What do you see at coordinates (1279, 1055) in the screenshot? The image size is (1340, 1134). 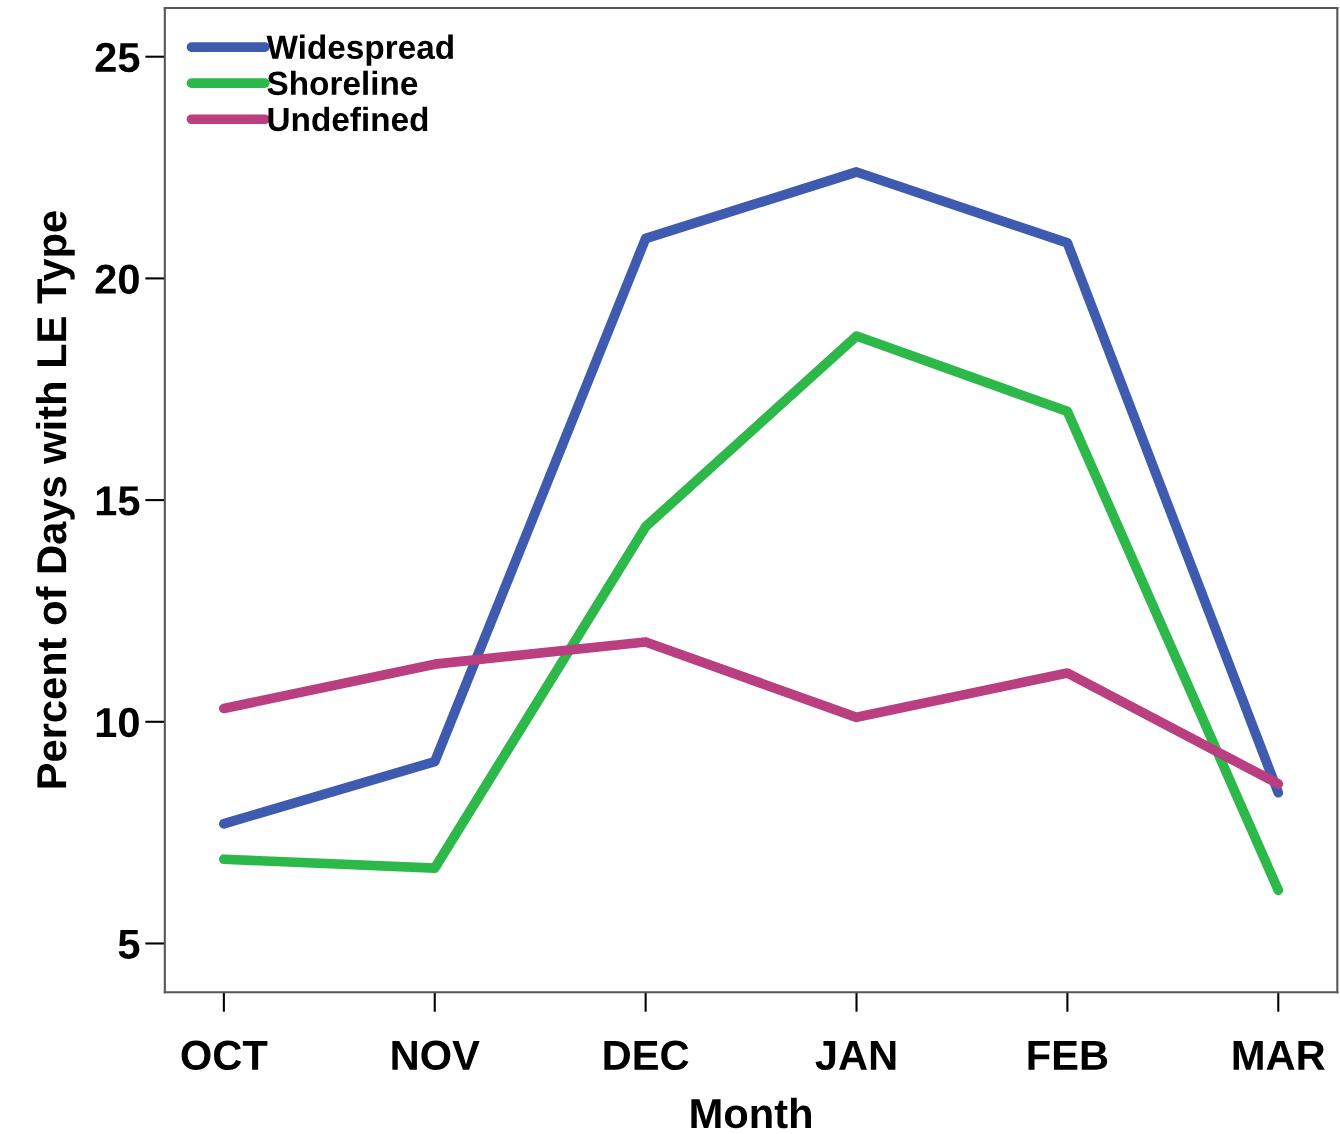 I see `x-tick-label: MAR` at bounding box center [1279, 1055].